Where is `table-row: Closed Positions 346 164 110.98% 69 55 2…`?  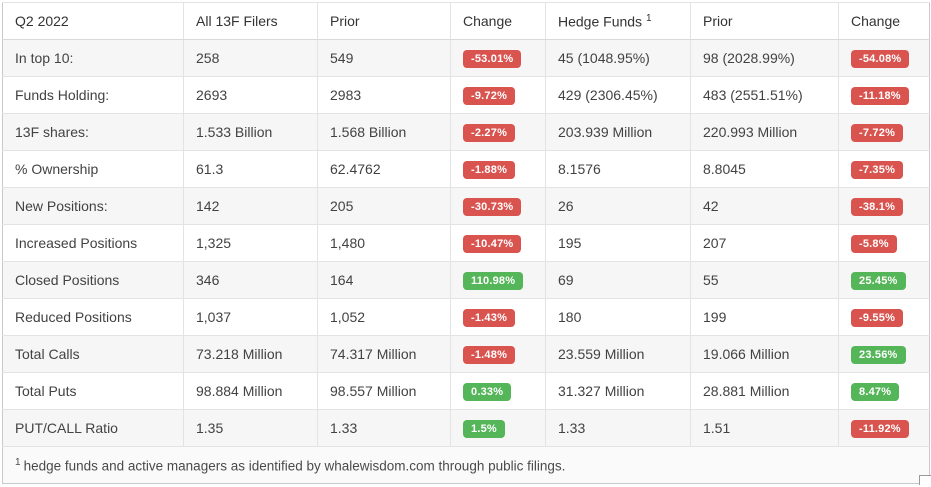
table-row: Closed Positions 346 164 110.98% 69 55 2… is located at coordinates (466, 280).